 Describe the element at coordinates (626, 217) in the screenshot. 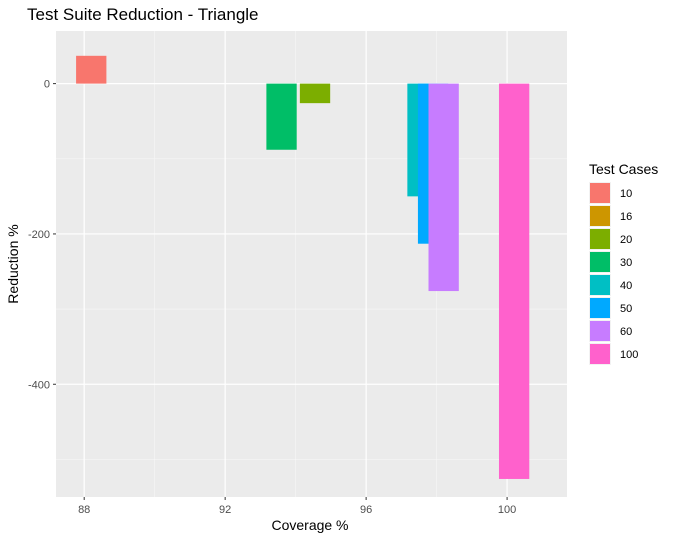

I see `legend-label-16: 16` at that location.